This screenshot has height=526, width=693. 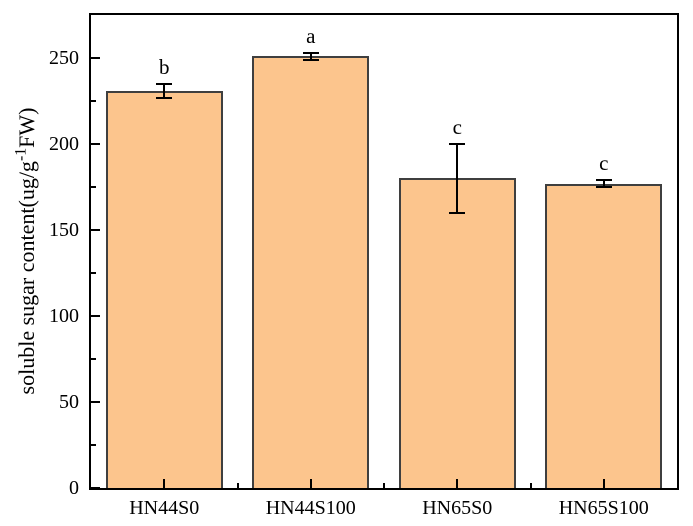 What do you see at coordinates (457, 508) in the screenshot?
I see `x-tick-label: HN65S0` at bounding box center [457, 508].